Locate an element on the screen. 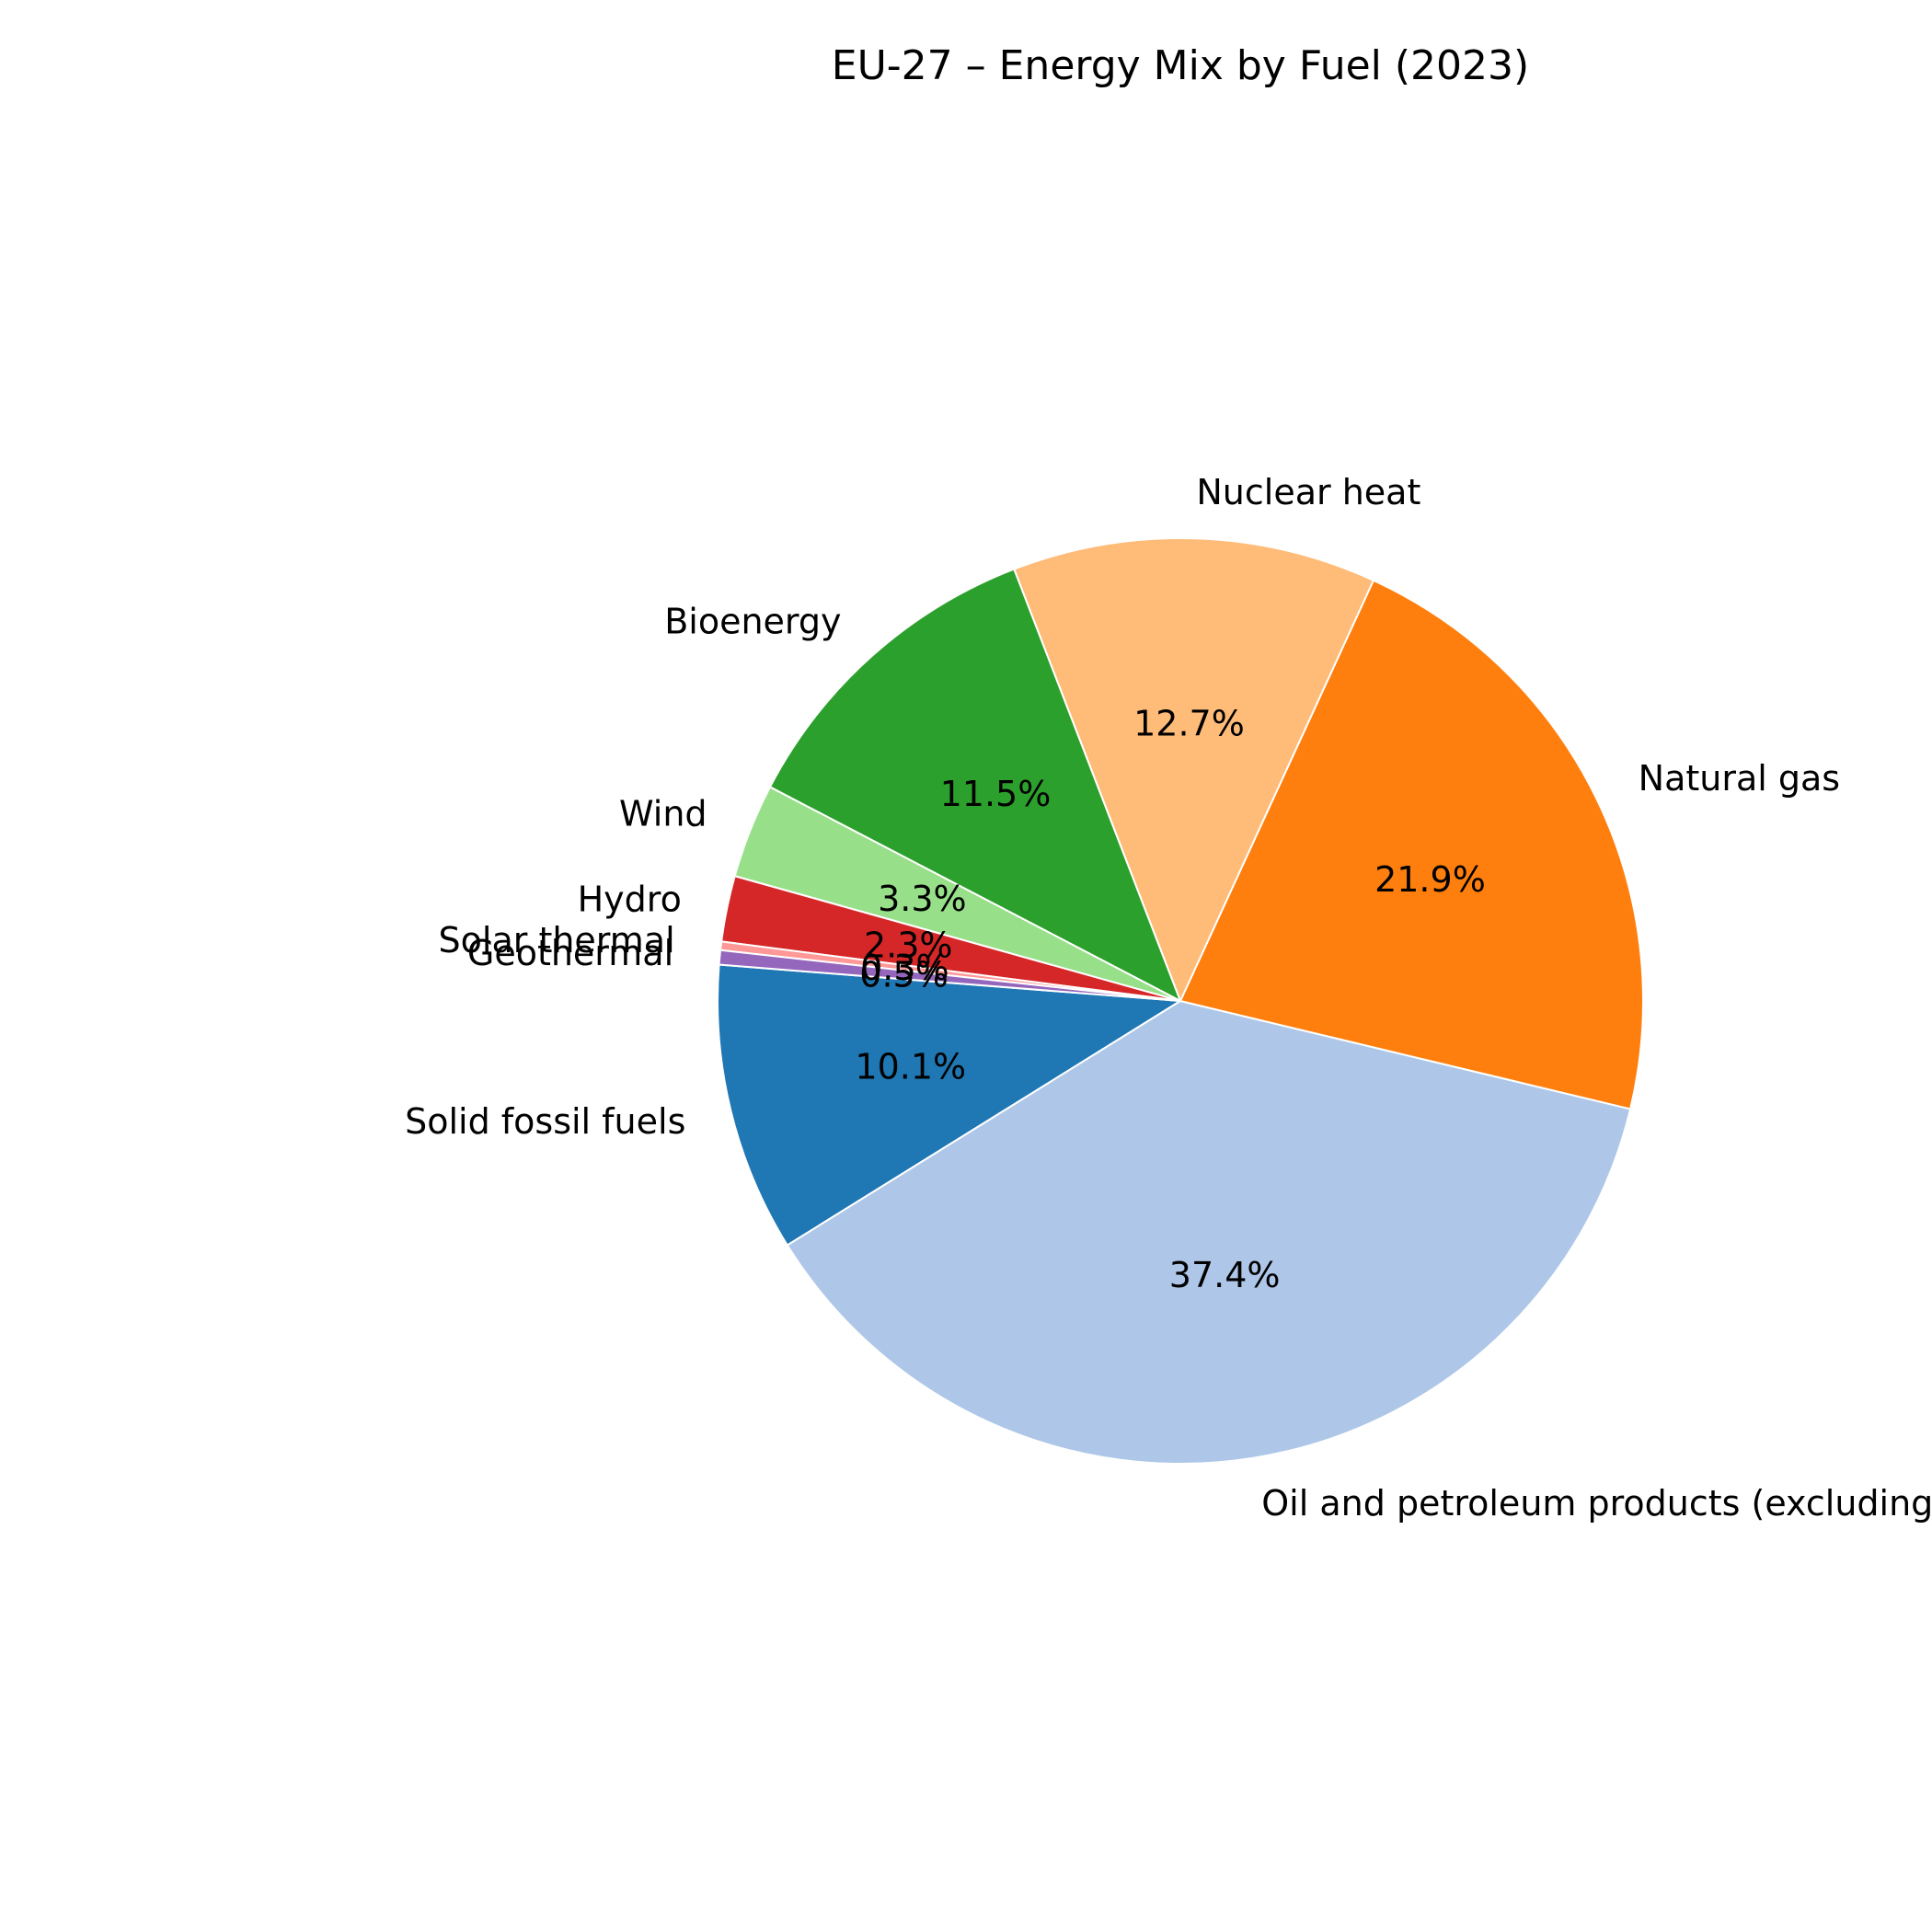  slice-percent-wind: 3.3% is located at coordinates (922, 899).